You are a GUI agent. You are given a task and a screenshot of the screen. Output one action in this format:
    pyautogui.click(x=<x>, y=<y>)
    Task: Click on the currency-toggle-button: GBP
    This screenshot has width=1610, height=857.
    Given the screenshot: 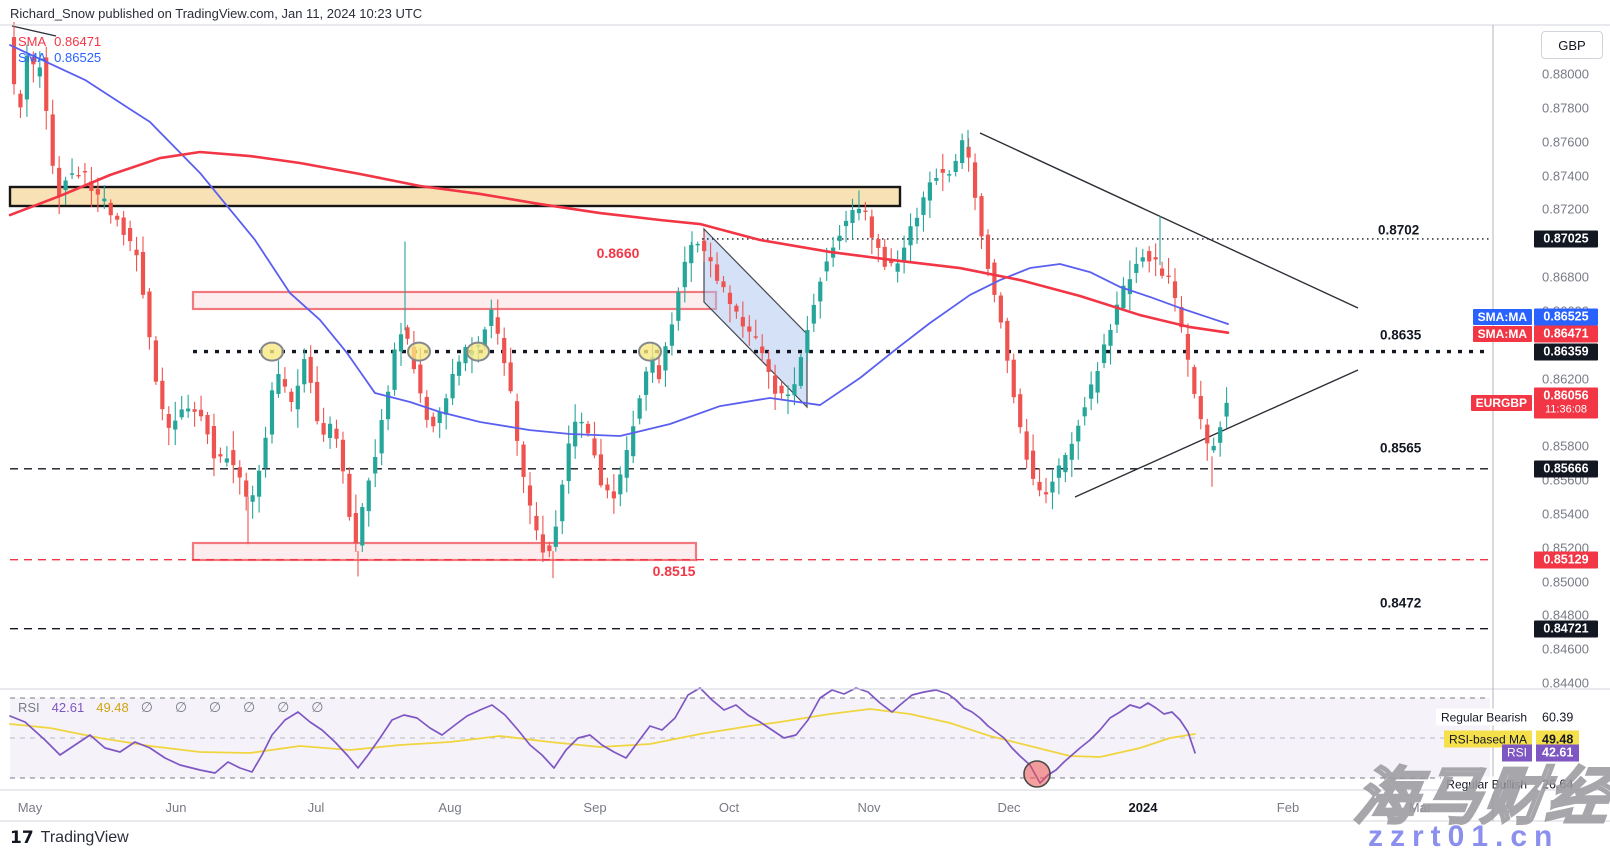 What is the action you would take?
    pyautogui.click(x=1572, y=45)
    